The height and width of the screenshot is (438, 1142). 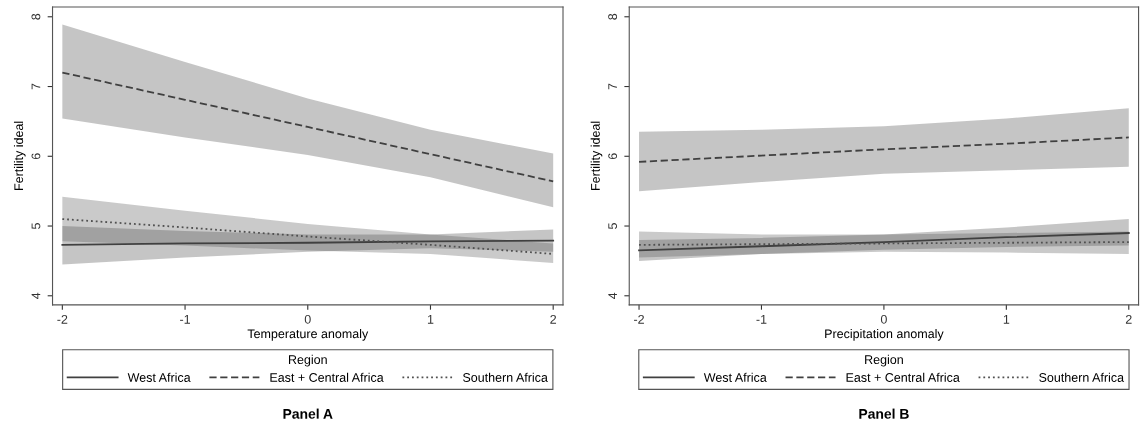 I want to click on x-axis-title: Precipitation anomaly, so click(x=884, y=335).